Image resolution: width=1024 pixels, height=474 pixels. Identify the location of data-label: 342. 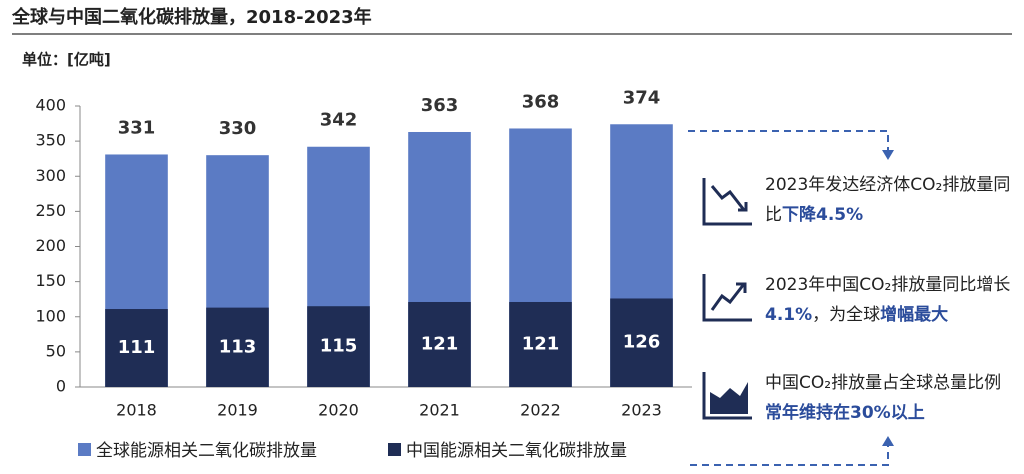
(339, 120).